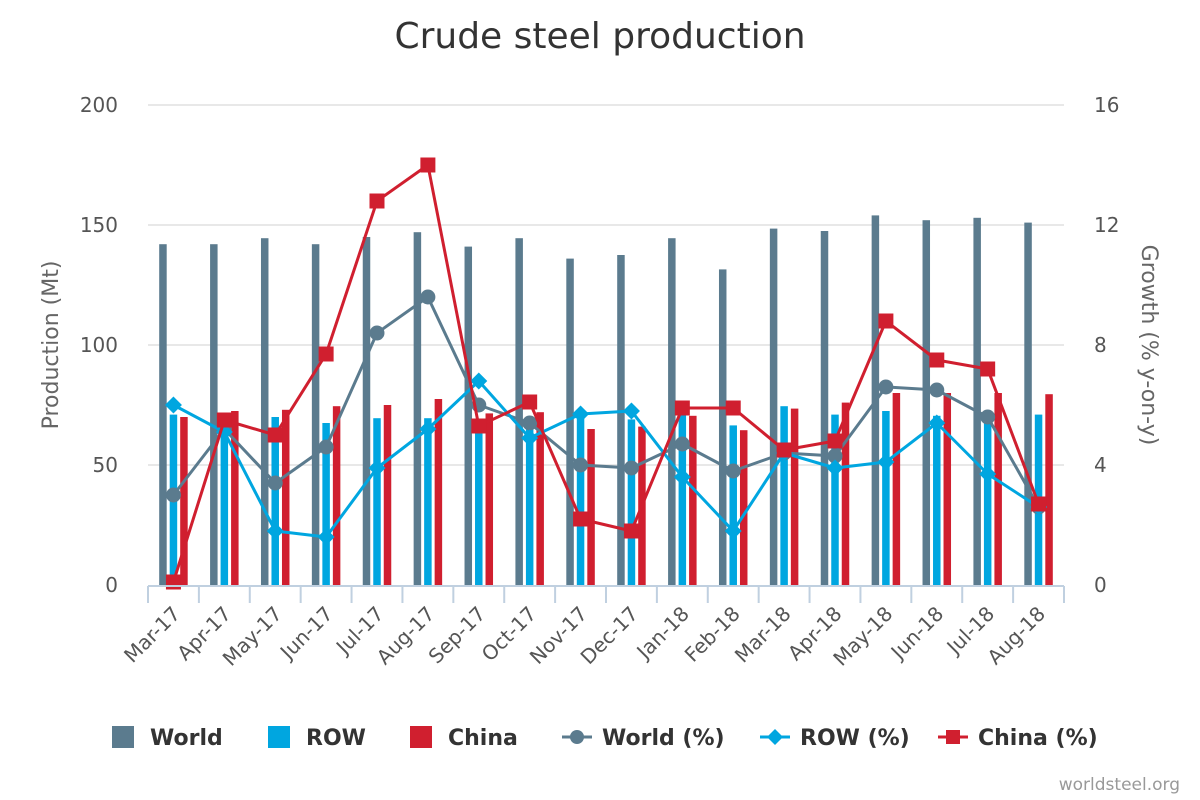 The image size is (1200, 800). Describe the element at coordinates (99, 345) in the screenshot. I see `y-left-tick-label: 100` at that location.